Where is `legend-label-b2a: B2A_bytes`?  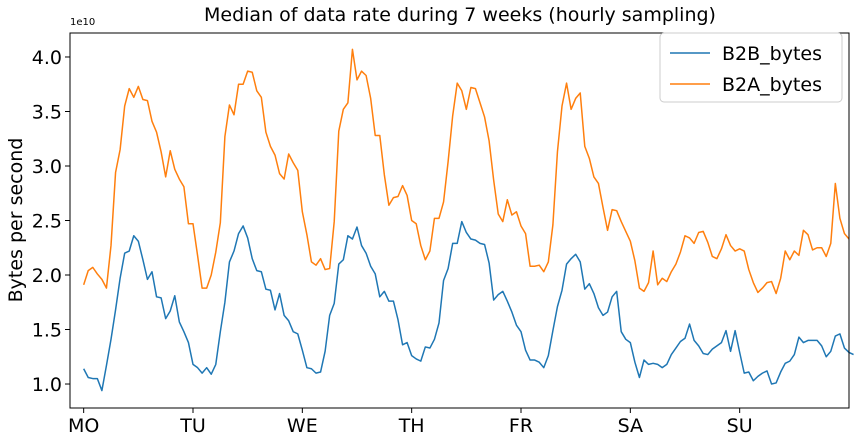
legend-label-b2a: B2A_bytes is located at coordinates (772, 85).